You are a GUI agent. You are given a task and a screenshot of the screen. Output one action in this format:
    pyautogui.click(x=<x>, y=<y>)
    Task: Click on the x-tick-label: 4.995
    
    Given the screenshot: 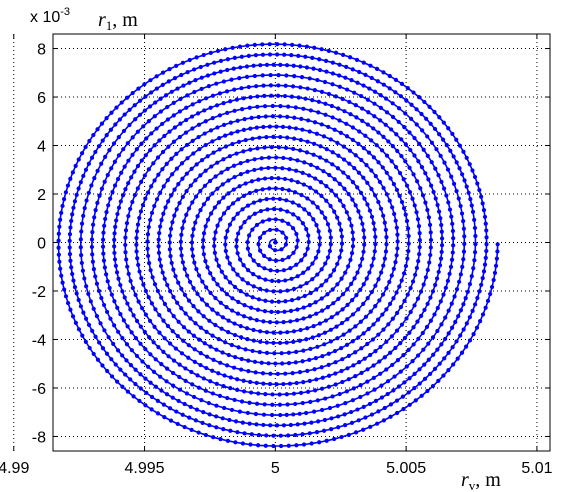 What is the action you would take?
    pyautogui.click(x=145, y=468)
    